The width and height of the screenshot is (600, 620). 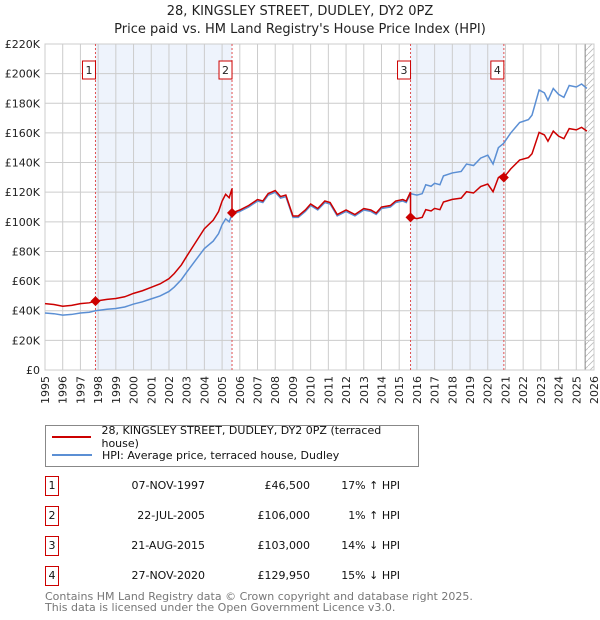 I want to click on legend-swatch-property, so click(x=72, y=437).